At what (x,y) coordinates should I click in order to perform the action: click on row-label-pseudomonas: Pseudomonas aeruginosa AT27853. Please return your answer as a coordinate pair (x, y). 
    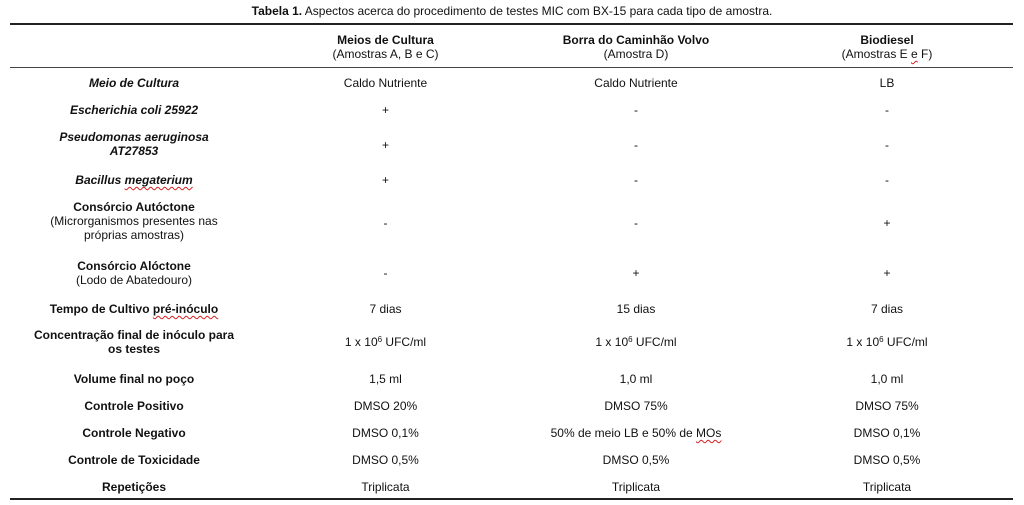
    Looking at the image, I should click on (134, 144).